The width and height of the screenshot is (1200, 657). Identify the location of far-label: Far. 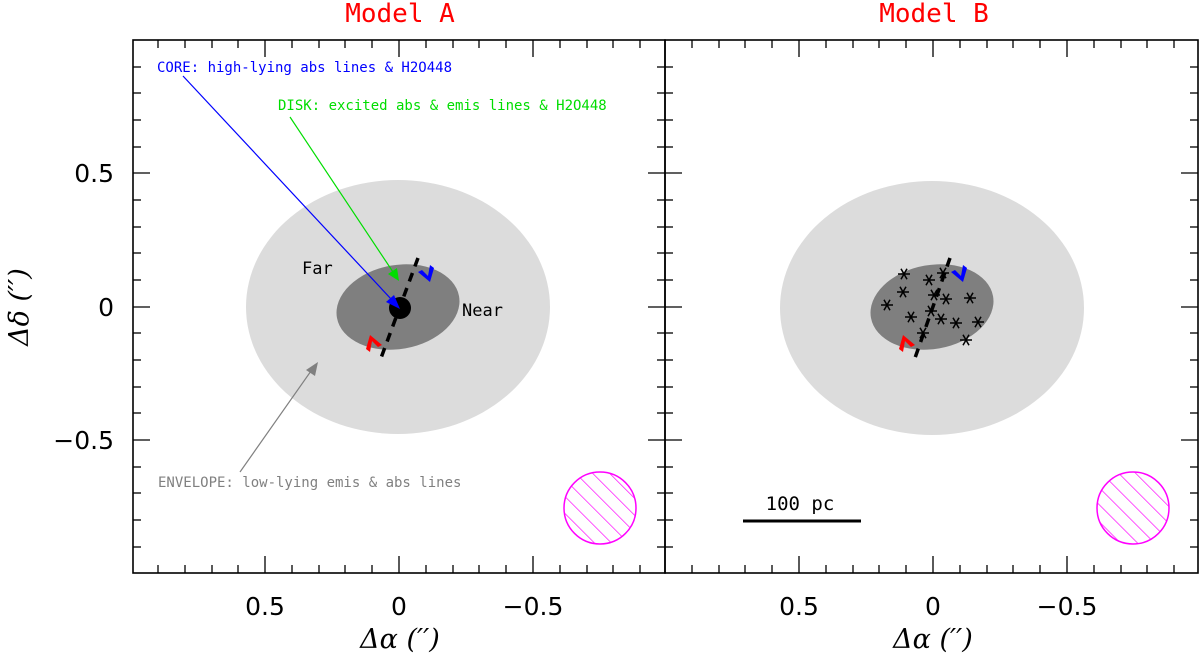
(317, 269).